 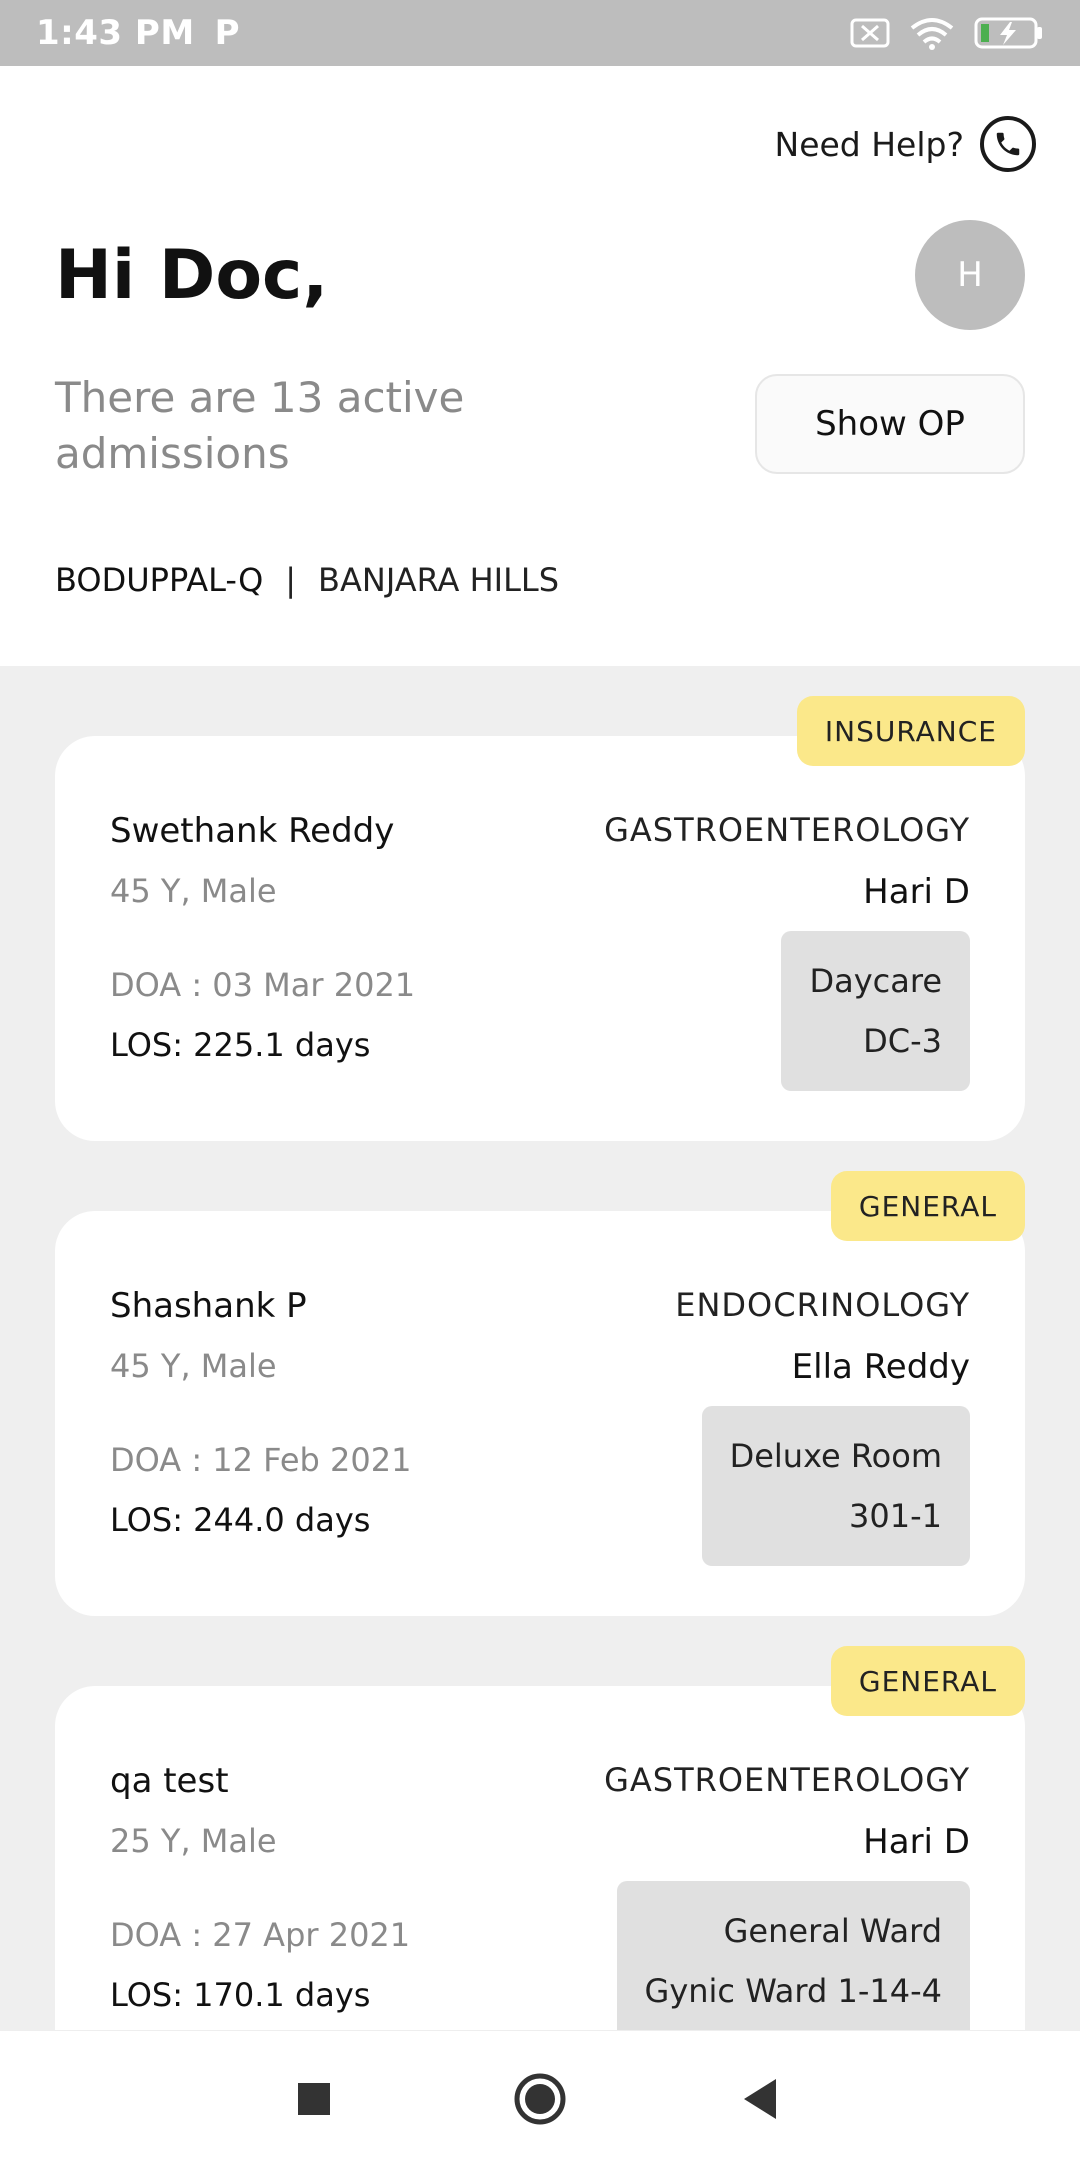 What do you see at coordinates (869, 144) in the screenshot?
I see `need-help-label: Need Help?` at bounding box center [869, 144].